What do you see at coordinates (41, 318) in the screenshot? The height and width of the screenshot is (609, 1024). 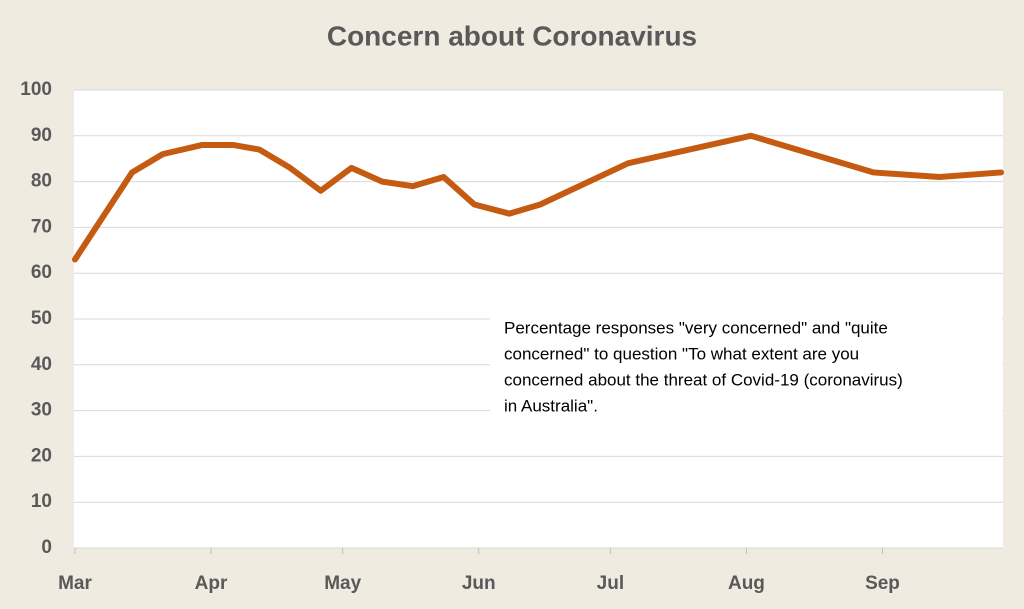 I see `y-tick-label: 50` at bounding box center [41, 318].